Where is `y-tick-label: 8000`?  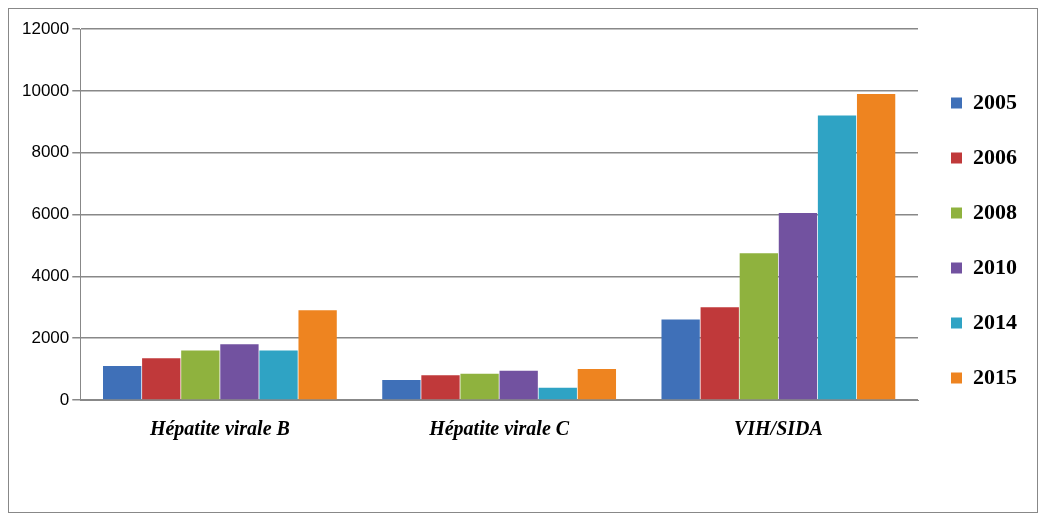 y-tick-label: 8000 is located at coordinates (50, 152).